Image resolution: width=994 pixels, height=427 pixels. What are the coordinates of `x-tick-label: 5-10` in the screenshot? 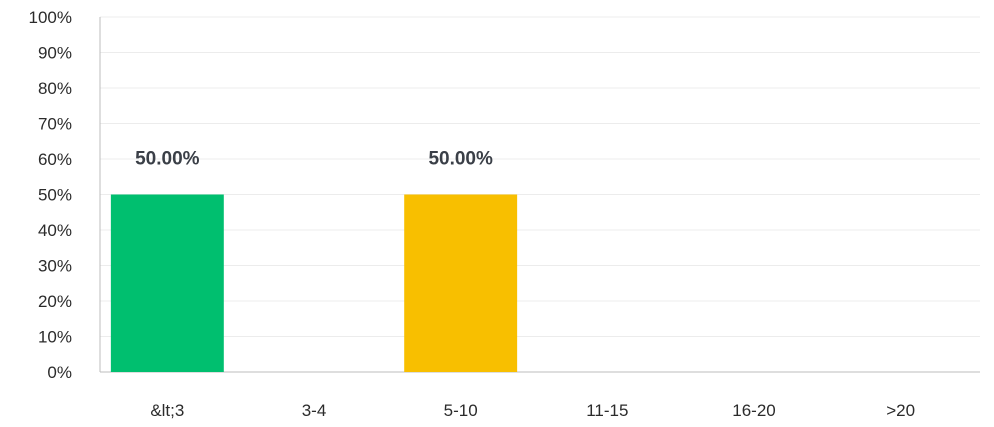 It's located at (461, 410).